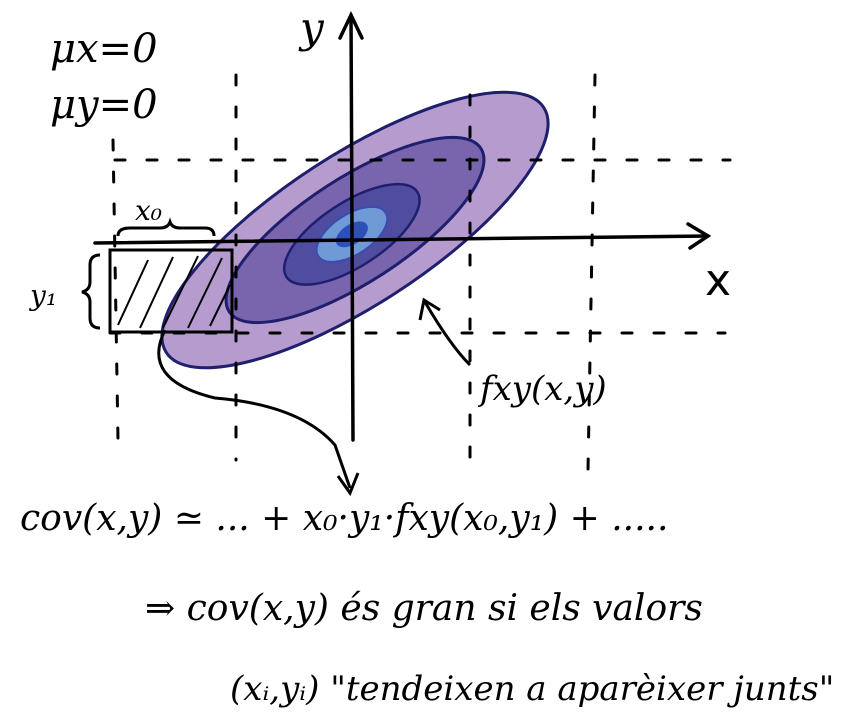 Image resolution: width=846 pixels, height=719 pixels. Describe the element at coordinates (166, 227) in the screenshot. I see `brace-x0` at that location.